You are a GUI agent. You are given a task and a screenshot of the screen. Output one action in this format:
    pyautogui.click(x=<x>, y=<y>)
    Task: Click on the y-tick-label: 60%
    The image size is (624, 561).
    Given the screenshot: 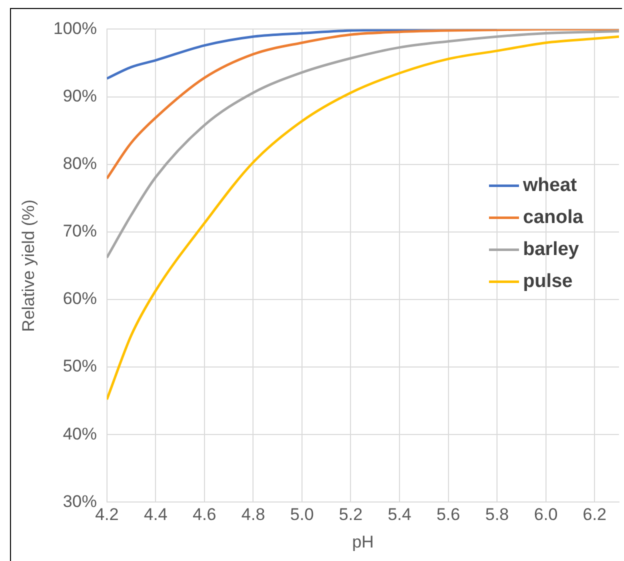 What is the action you would take?
    pyautogui.click(x=79, y=298)
    